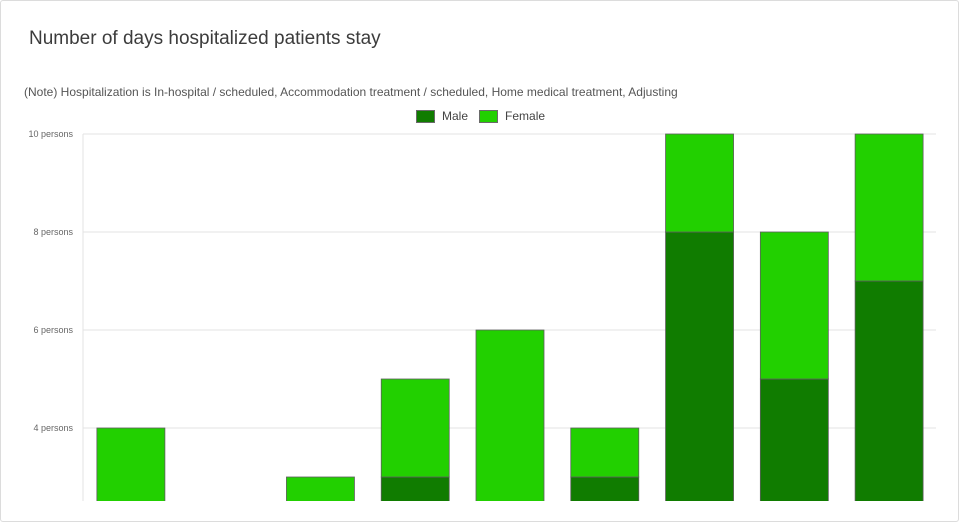 The height and width of the screenshot is (522, 959). Describe the element at coordinates (53, 330) in the screenshot. I see `y-tick-label: 6 persons` at that location.